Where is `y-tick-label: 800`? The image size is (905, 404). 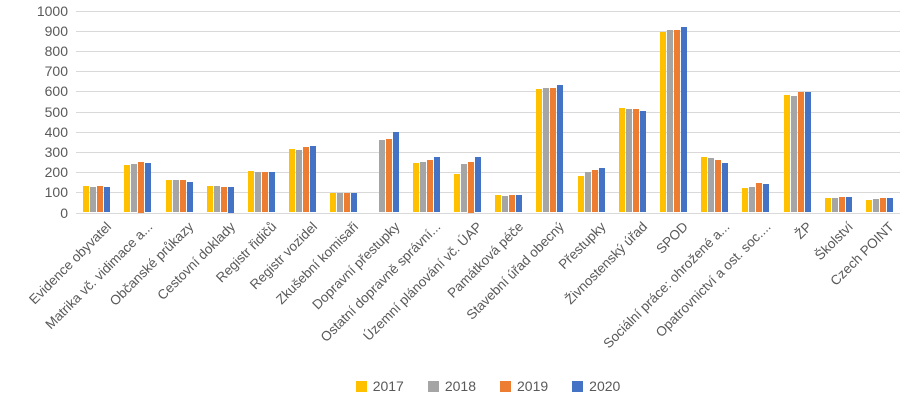 y-tick-label: 800 is located at coordinates (56, 50).